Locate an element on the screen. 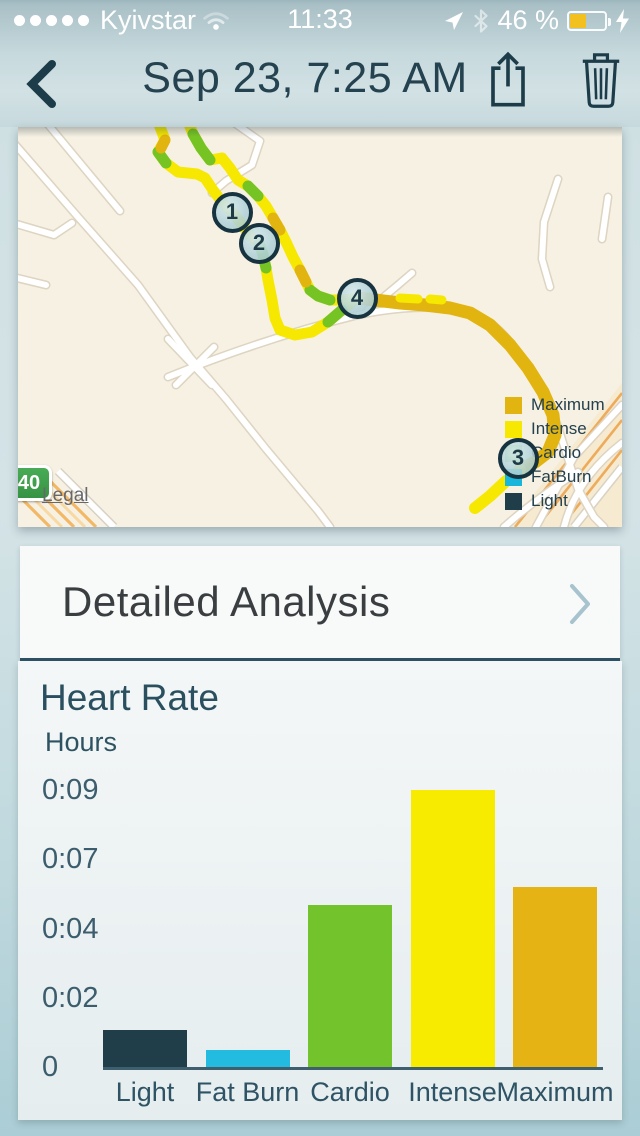  x-tick-label: Fat Burn is located at coordinates (247, 1092).